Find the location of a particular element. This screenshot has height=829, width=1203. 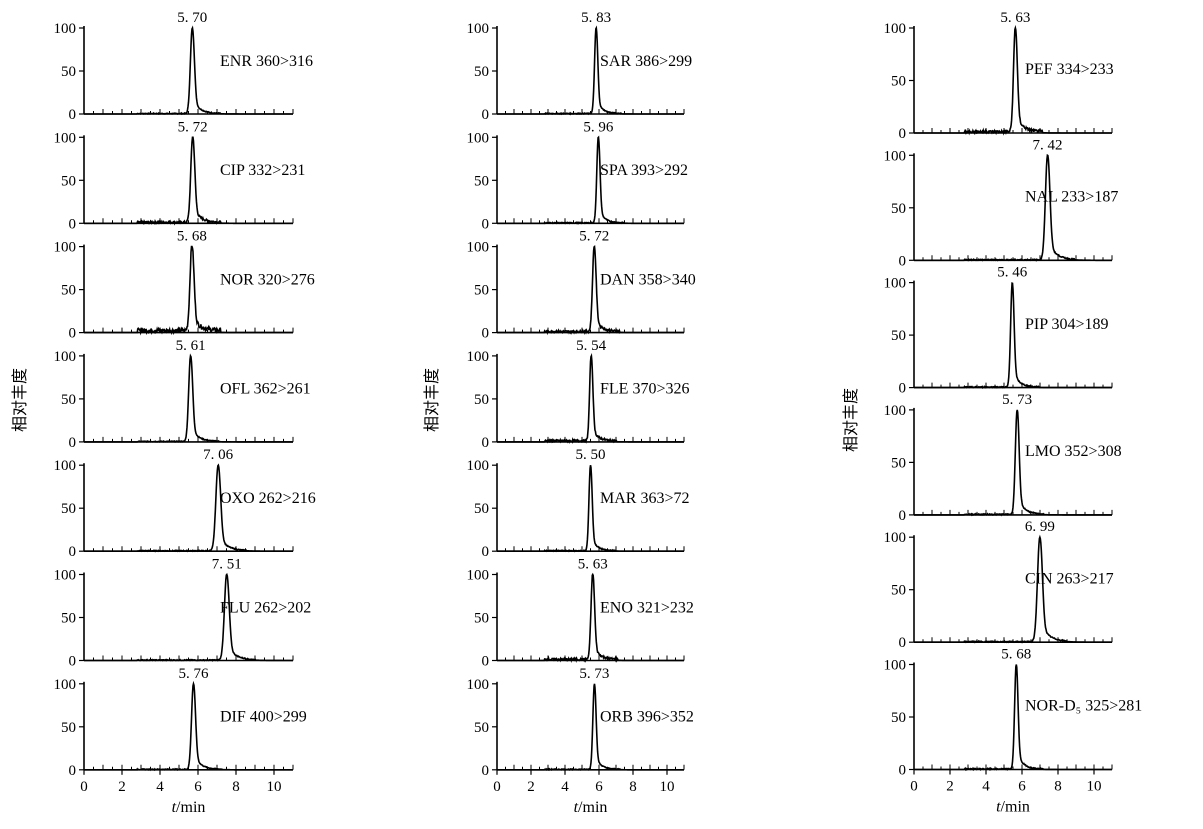

x-tick-label: 8 is located at coordinates (236, 787).